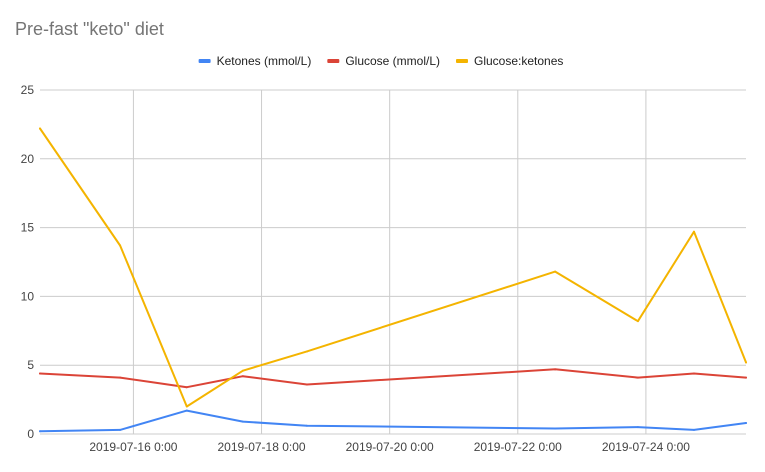  What do you see at coordinates (264, 61) in the screenshot?
I see `legend-label: Ketones (mmol/L)` at bounding box center [264, 61].